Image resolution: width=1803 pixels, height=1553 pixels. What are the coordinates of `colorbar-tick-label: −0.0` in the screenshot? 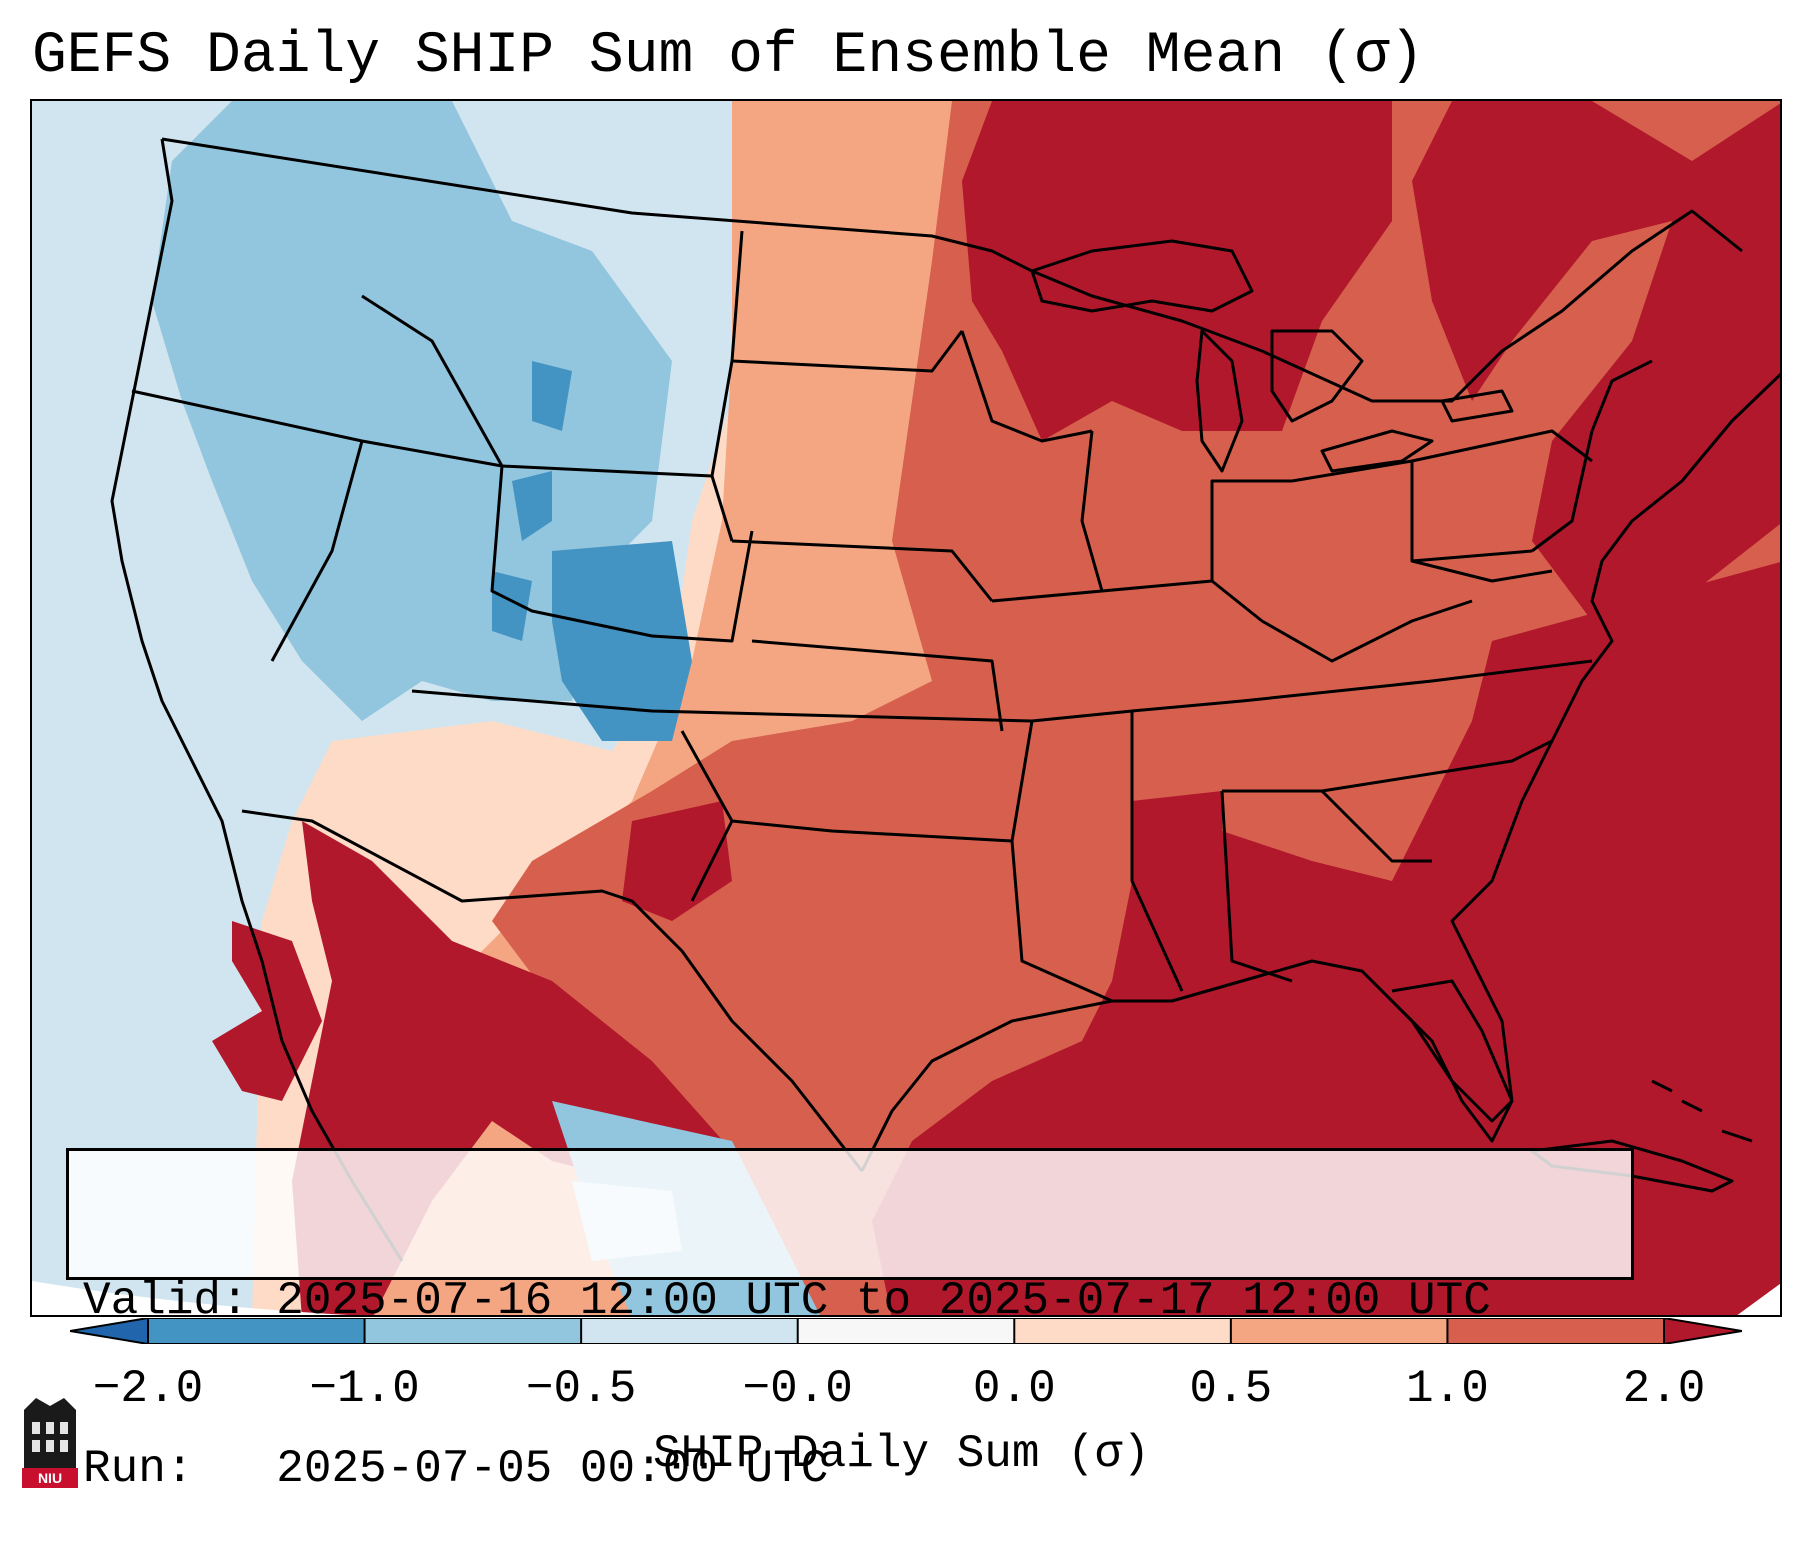 It's located at (797, 1389).